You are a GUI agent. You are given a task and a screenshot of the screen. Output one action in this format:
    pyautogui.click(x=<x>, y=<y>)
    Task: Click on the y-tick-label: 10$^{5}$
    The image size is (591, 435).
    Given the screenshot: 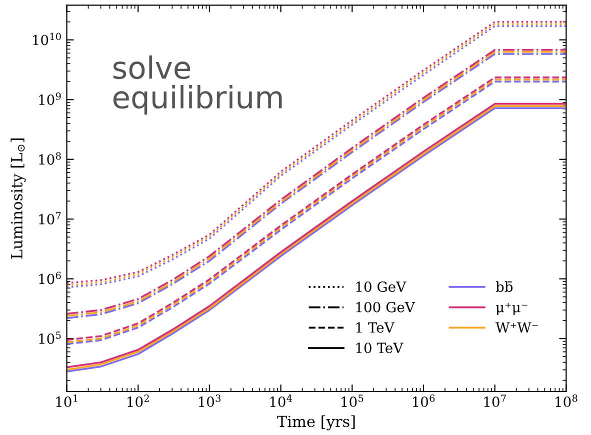 What is the action you would take?
    pyautogui.click(x=50, y=338)
    